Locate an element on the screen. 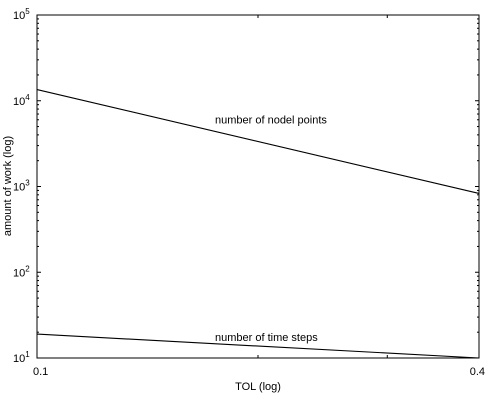  y-tick-label: 10² is located at coordinates (21, 271).